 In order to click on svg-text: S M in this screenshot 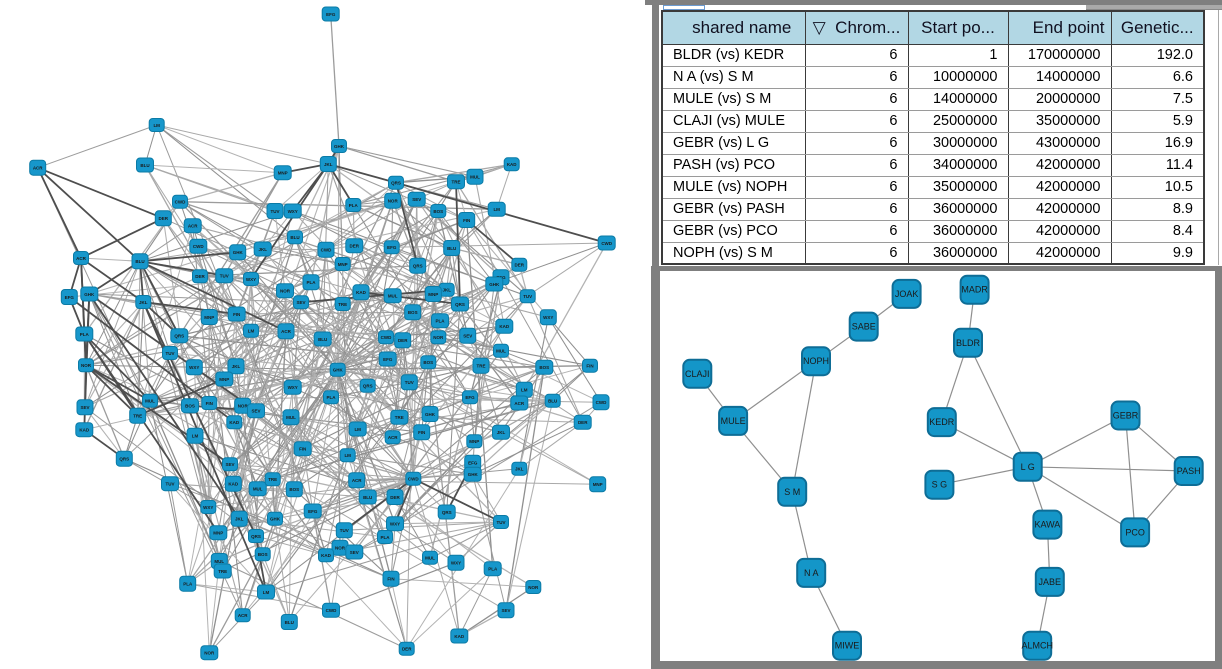, I will do `click(792, 492)`.